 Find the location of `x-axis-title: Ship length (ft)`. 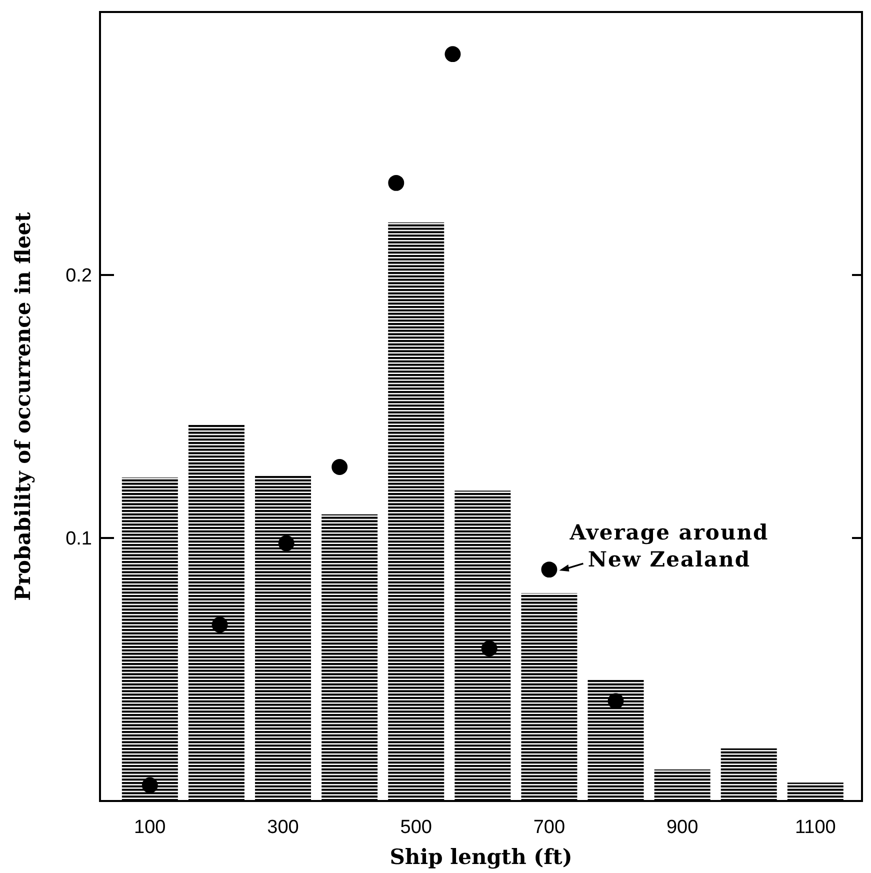

x-axis-title: Ship length (ft) is located at coordinates (481, 856).